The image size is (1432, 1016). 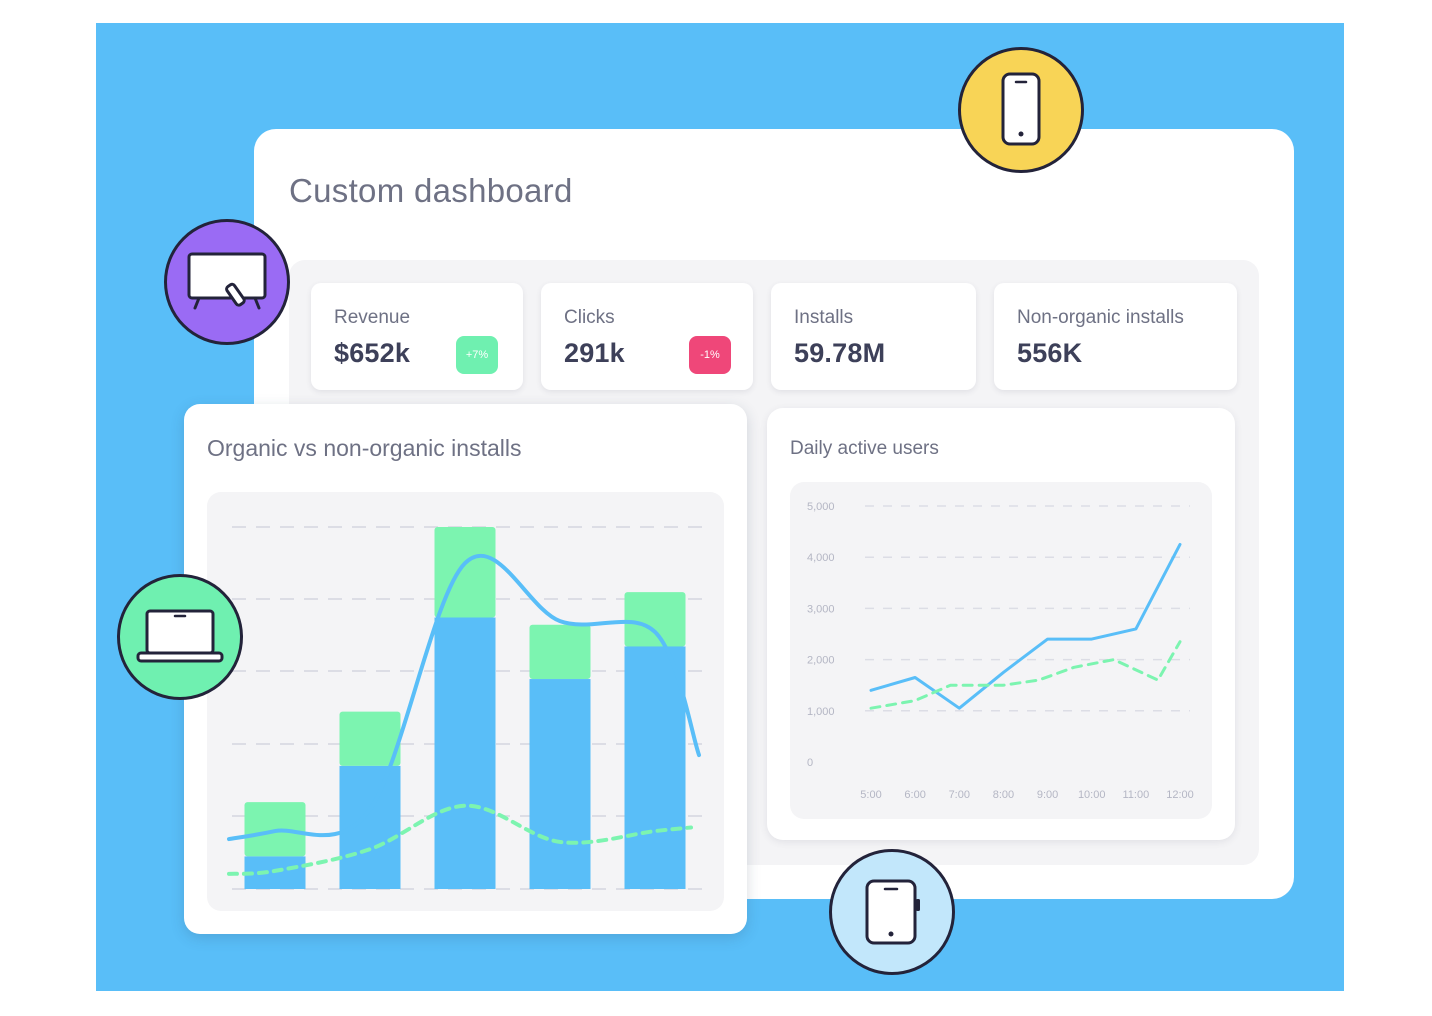 I want to click on x-tick-label: 7:00, so click(x=959, y=795).